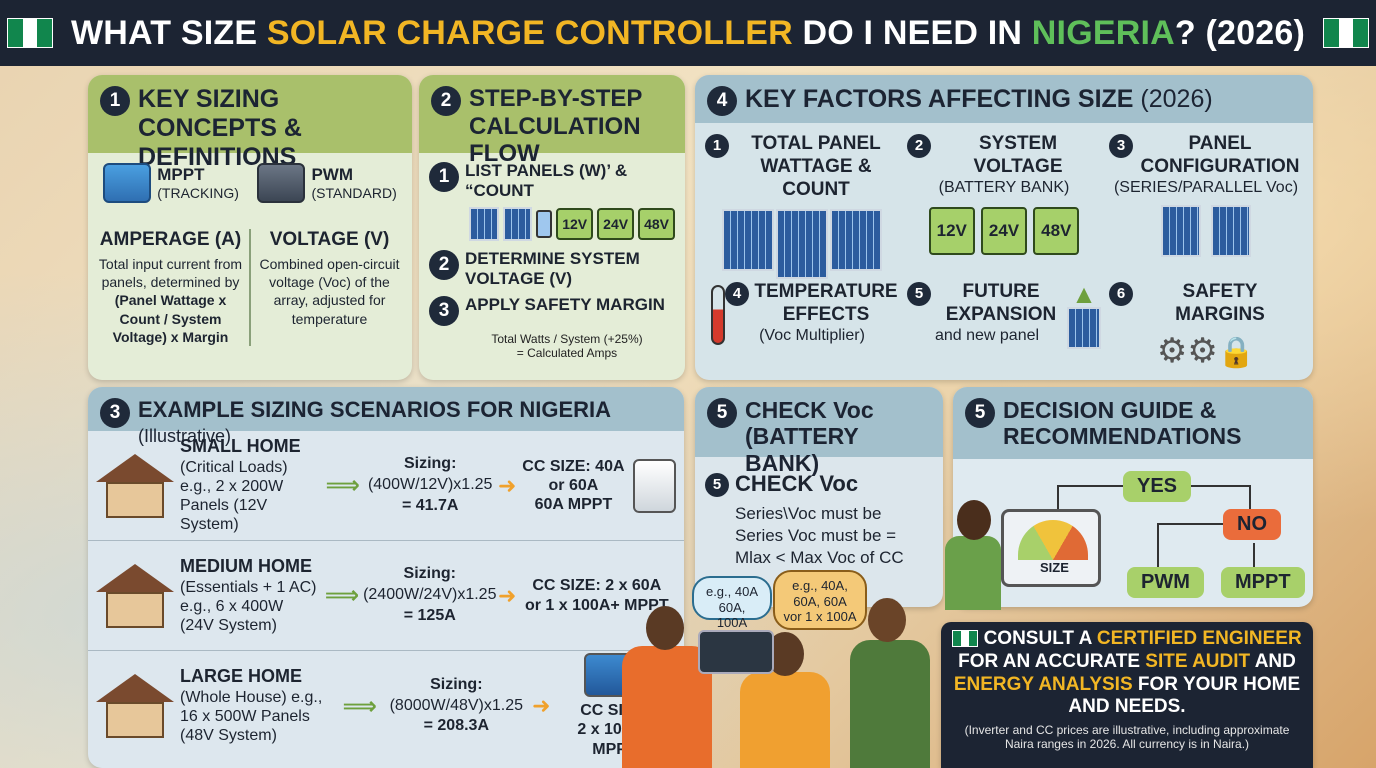  What do you see at coordinates (890, 704) in the screenshot?
I see `engineer-illustration` at bounding box center [890, 704].